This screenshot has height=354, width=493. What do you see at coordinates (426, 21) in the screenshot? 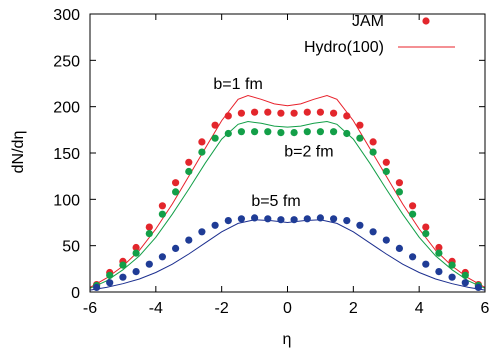
I see `legend-marker-jam` at bounding box center [426, 21].